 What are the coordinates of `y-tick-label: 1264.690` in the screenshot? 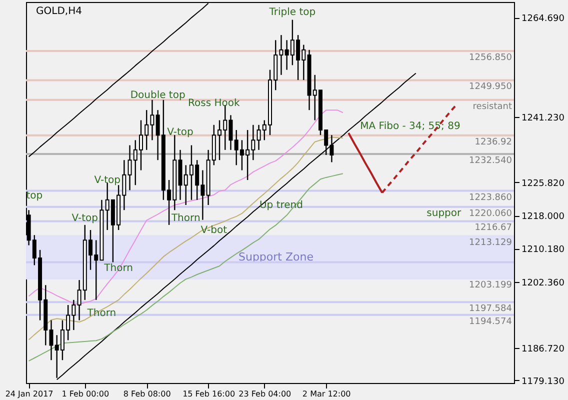 It's located at (543, 19).